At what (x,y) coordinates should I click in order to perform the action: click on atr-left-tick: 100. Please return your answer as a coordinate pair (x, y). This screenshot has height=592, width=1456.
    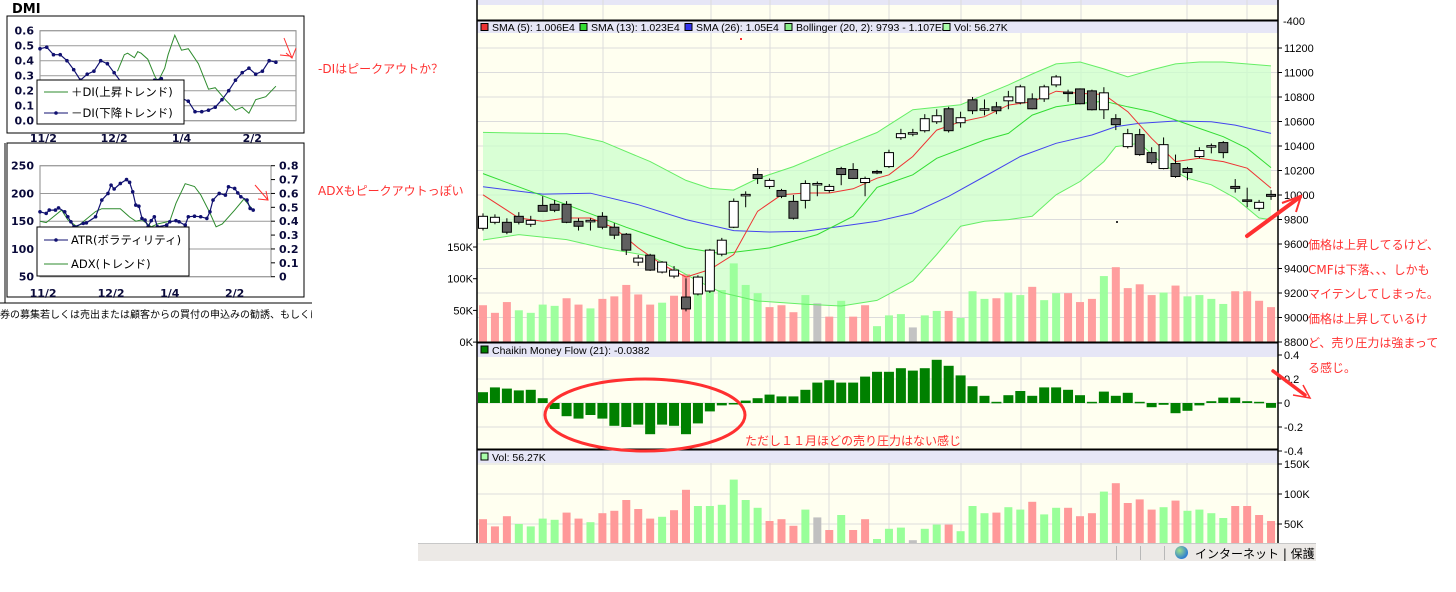
    Looking at the image, I should click on (22, 249).